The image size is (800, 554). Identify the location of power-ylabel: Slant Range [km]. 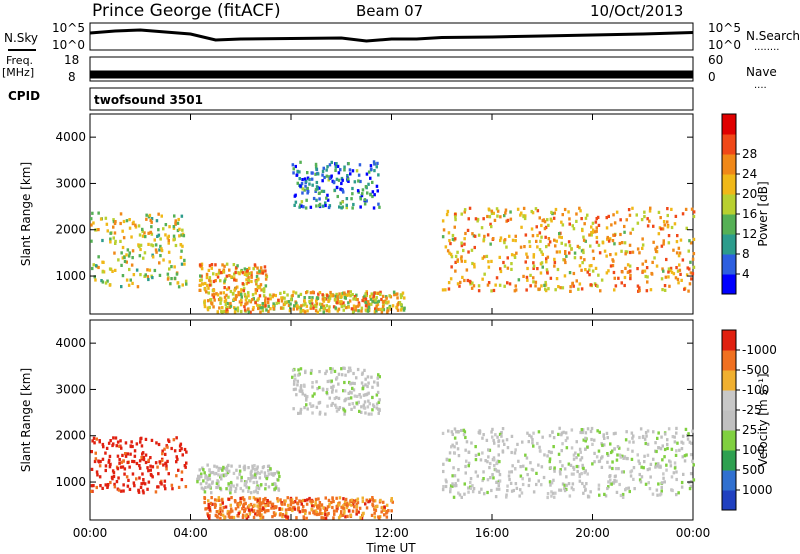
(26, 214).